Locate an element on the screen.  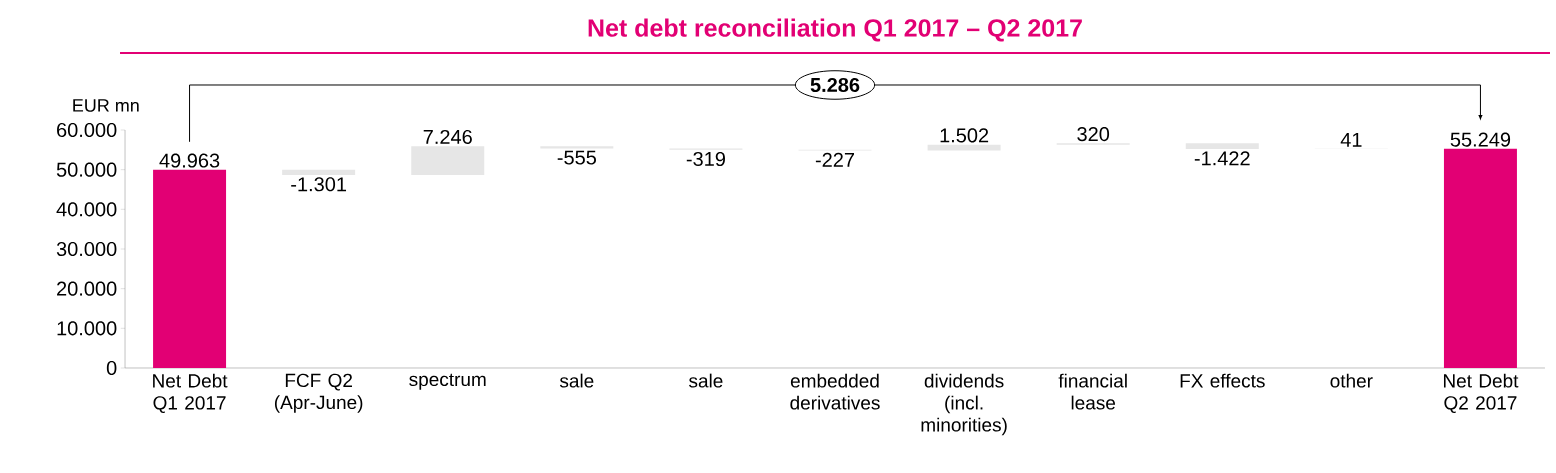
x-tick-label: Net Debt Q1 2017 is located at coordinates (190, 393).